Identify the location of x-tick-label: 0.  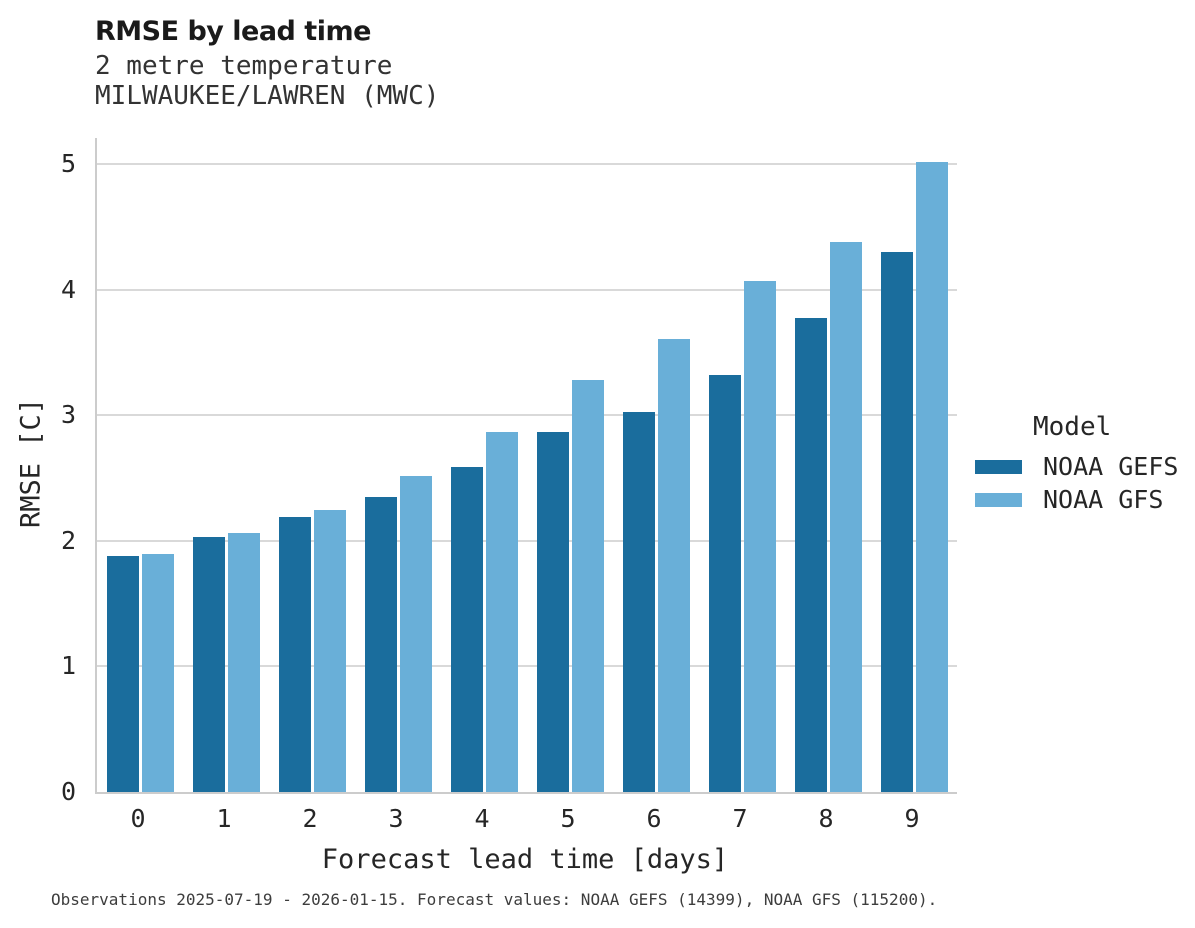
(138, 818).